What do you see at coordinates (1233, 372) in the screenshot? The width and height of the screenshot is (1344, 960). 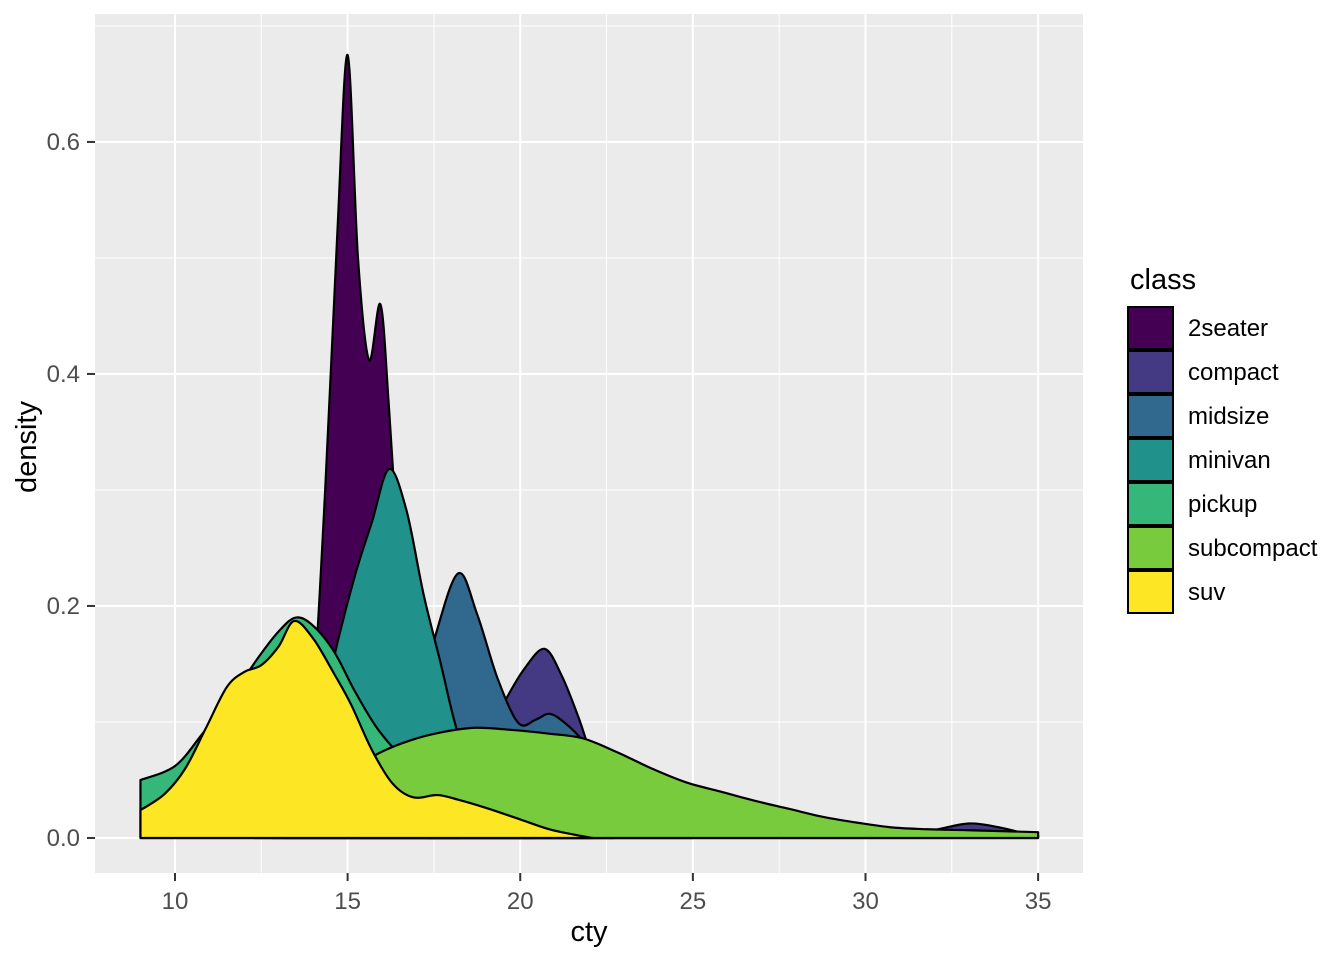 I see `legend-label-compact: compact` at bounding box center [1233, 372].